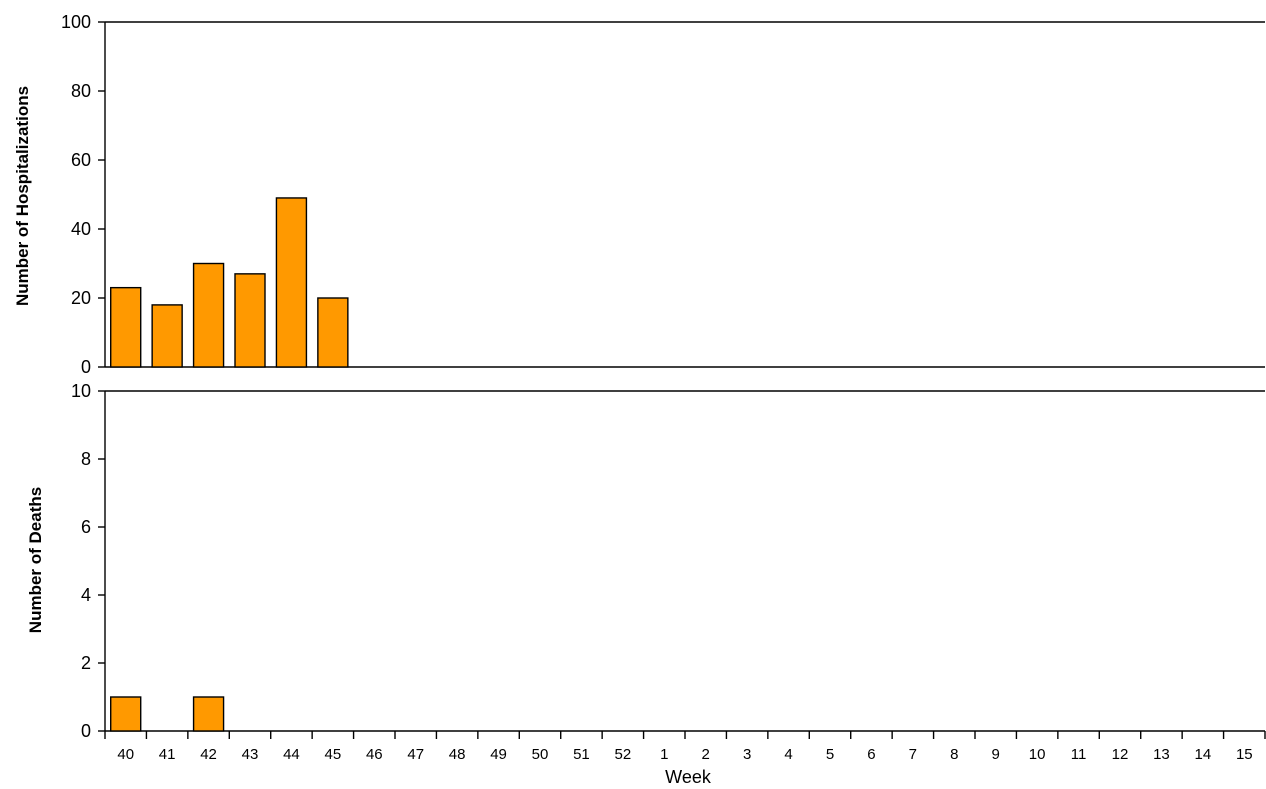 This screenshot has height=789, width=1266. Describe the element at coordinates (81, 160) in the screenshot. I see `hosp-y-tick-label: 60` at that location.